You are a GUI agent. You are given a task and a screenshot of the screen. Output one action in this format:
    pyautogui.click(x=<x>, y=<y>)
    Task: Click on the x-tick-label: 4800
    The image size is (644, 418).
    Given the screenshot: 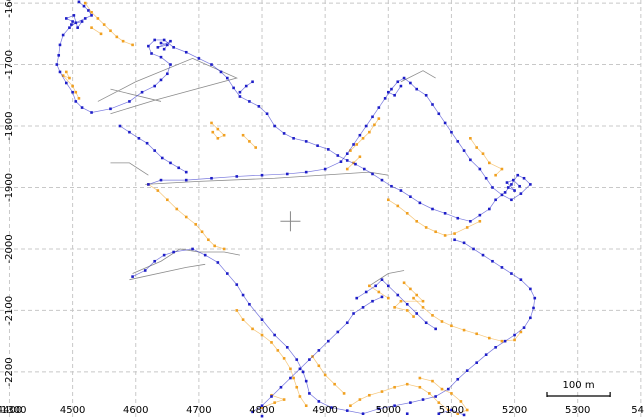 What is the action you would take?
    pyautogui.click(x=261, y=410)
    